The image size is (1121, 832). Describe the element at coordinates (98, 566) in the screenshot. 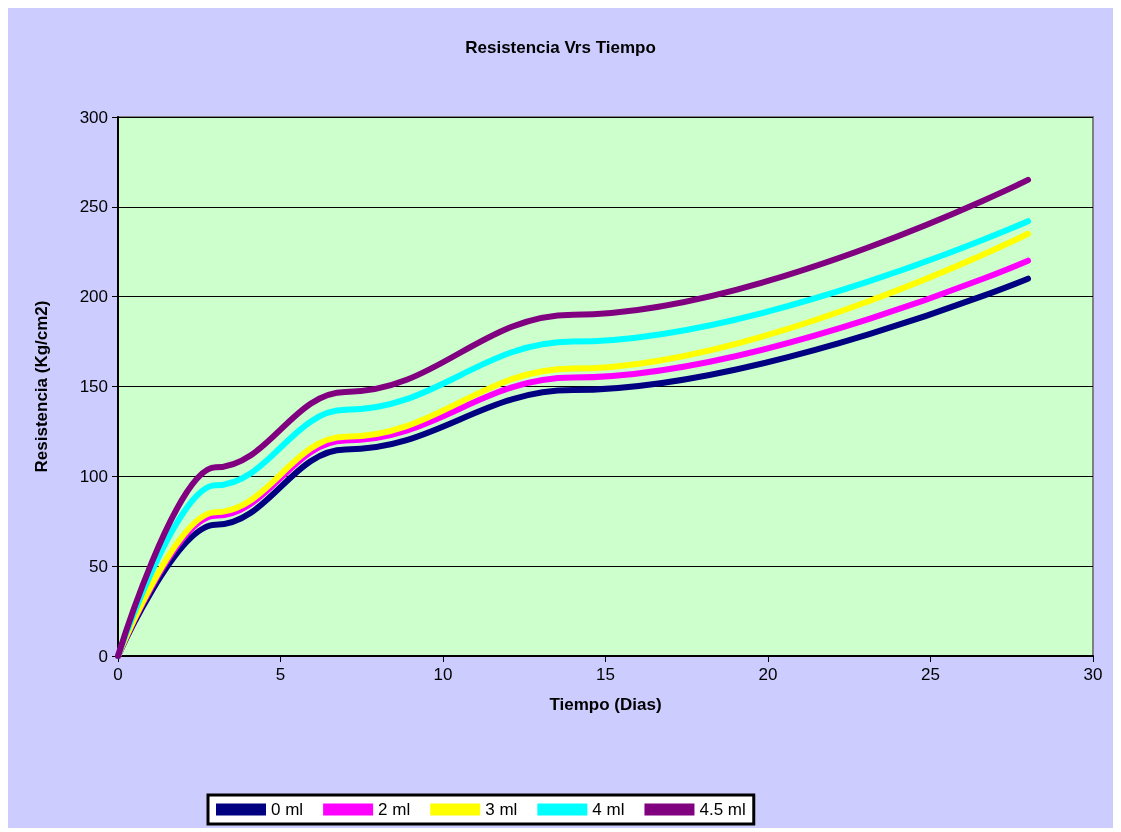

I see `y-tick-label: 50` at that location.